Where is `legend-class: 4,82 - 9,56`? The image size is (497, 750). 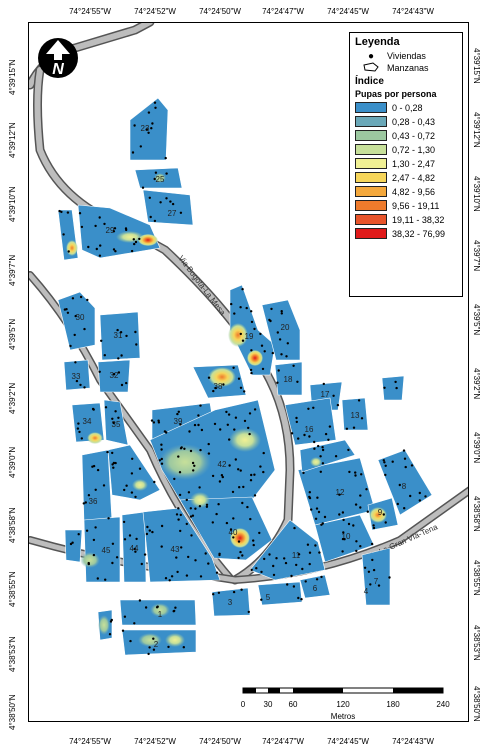 legend-class: 4,82 - 9,56 is located at coordinates (406, 191).